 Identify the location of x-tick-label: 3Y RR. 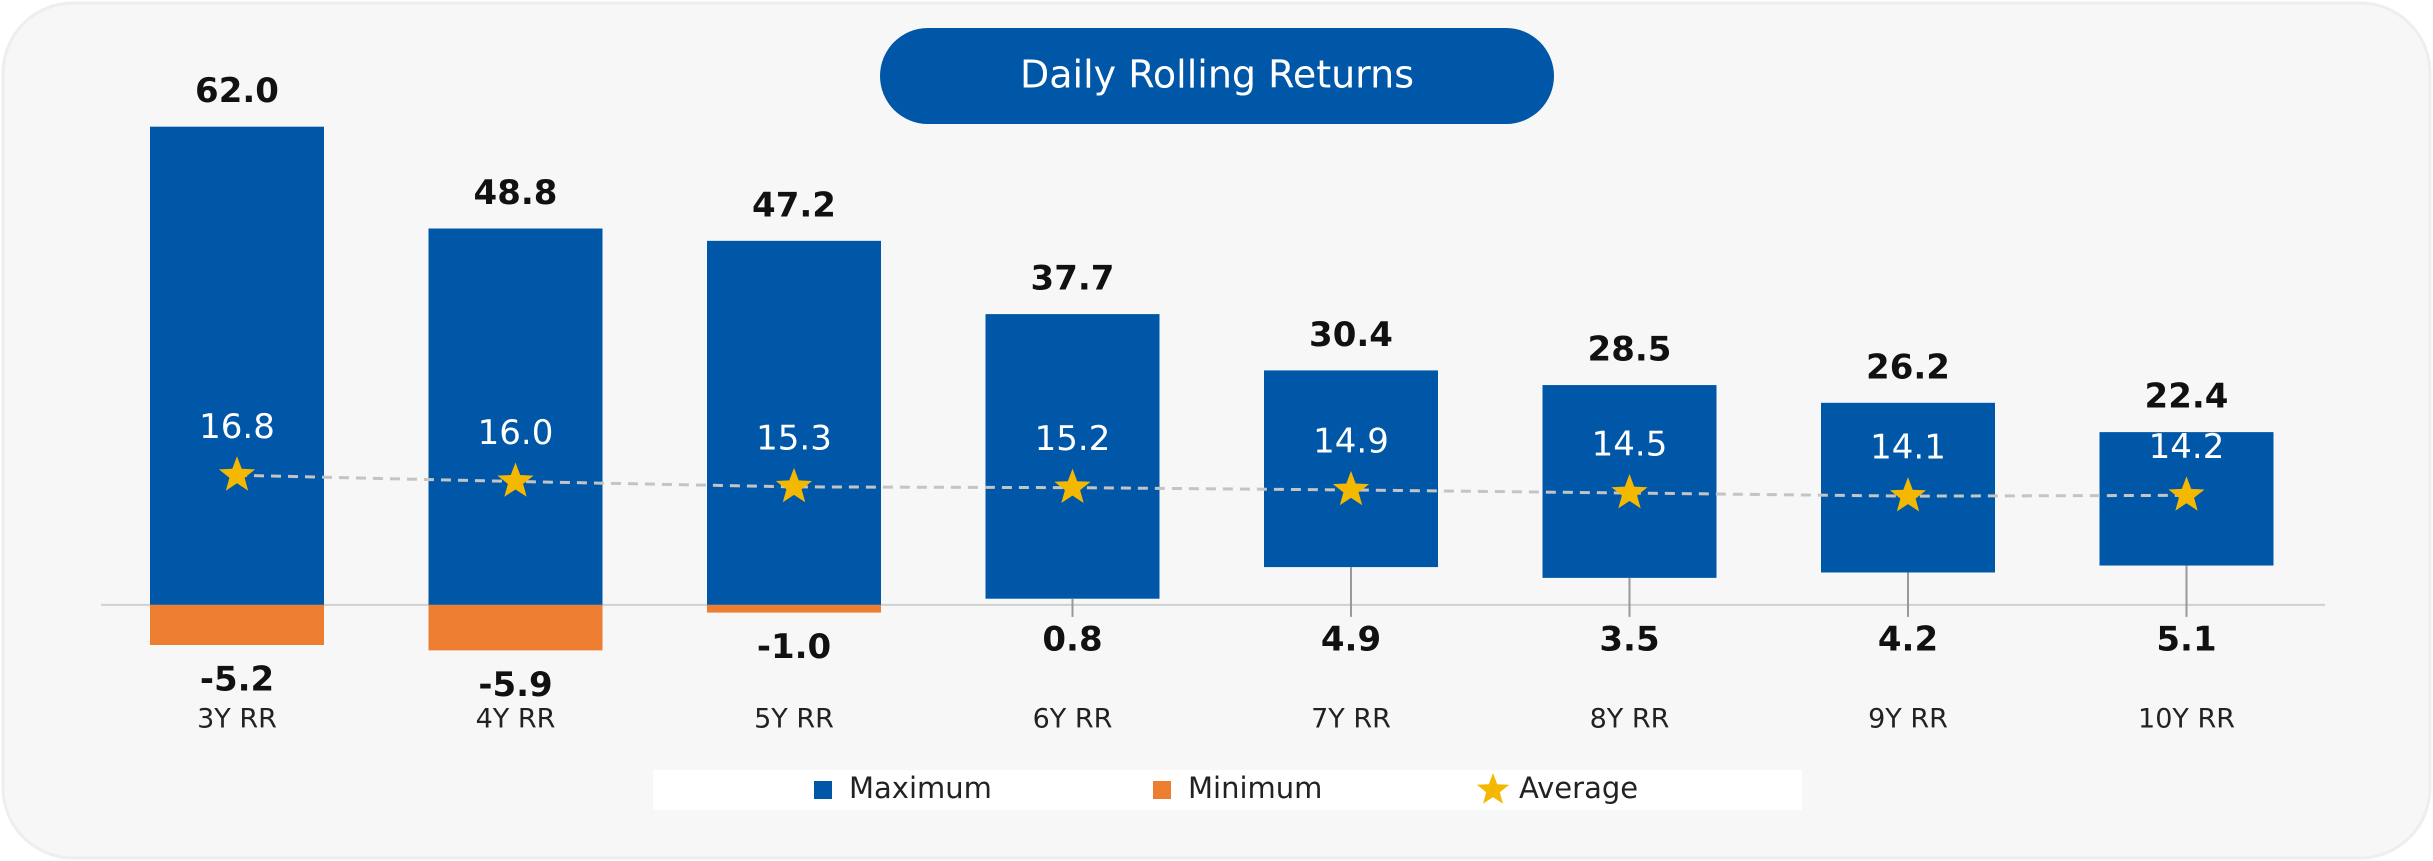
(237, 719).